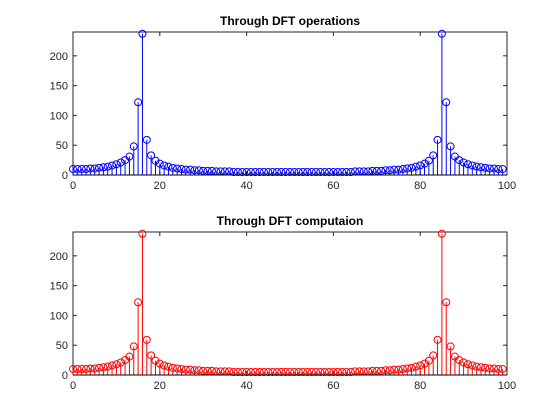 Image resolution: width=560 pixels, height=420 pixels. What do you see at coordinates (160, 386) in the screenshot?
I see `x-tick-label: 20` at bounding box center [160, 386].